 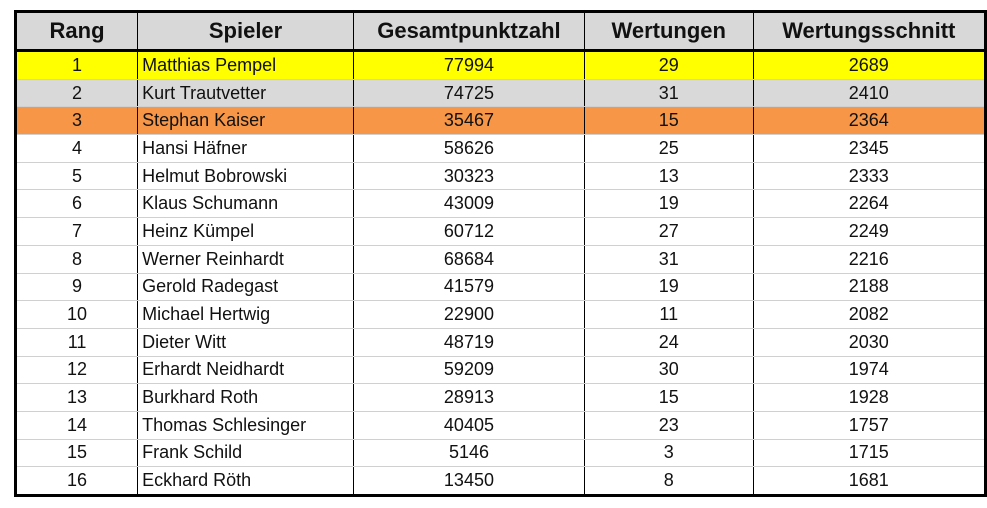 What do you see at coordinates (76, 425) in the screenshot?
I see `rang-cell: 14` at bounding box center [76, 425].